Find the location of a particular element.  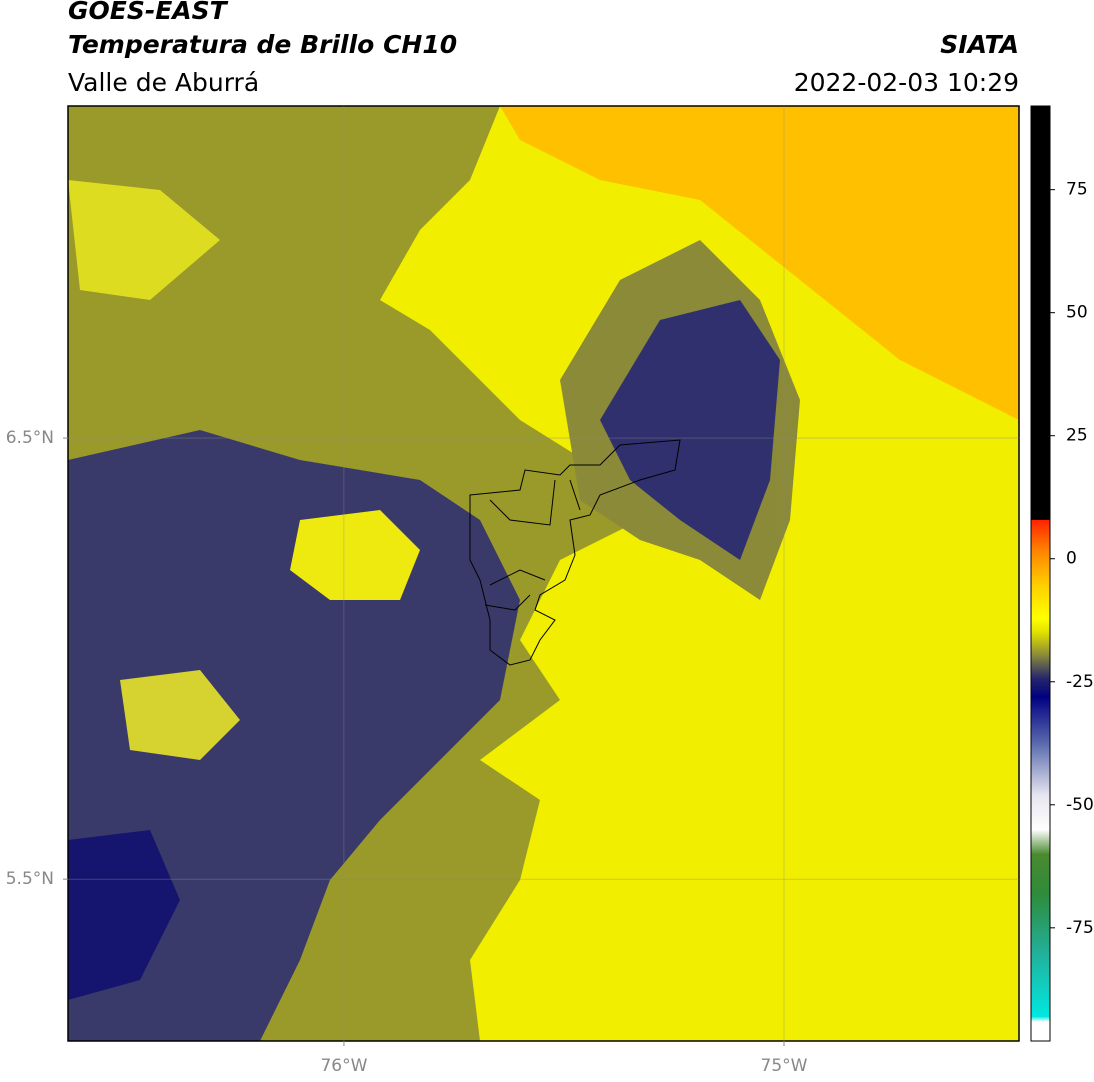

region: Valle de Aburrá is located at coordinates (163, 82).